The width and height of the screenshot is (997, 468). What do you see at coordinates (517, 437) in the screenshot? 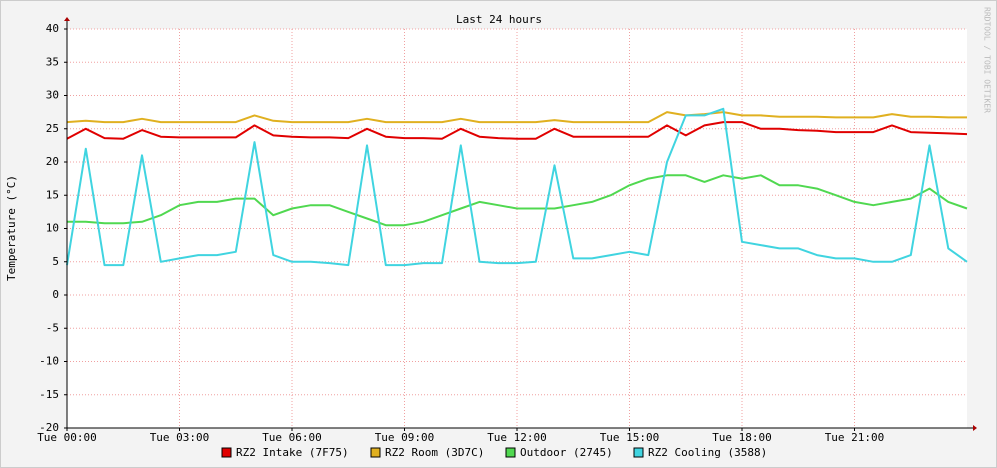
I see `x-tick-label: Tue 12:00` at bounding box center [517, 437].